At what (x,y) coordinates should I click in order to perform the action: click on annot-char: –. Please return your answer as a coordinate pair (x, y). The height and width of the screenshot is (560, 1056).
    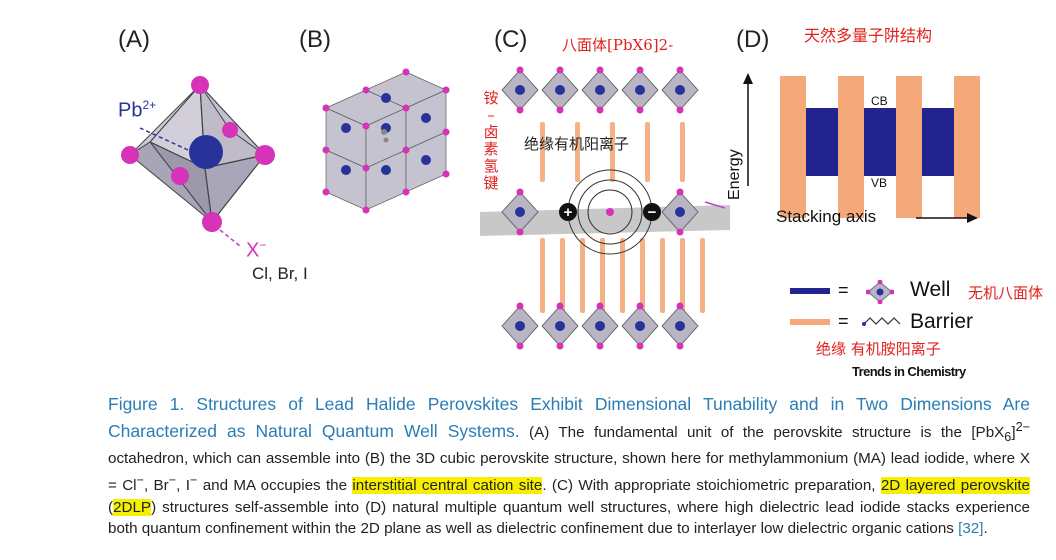
    Looking at the image, I should click on (491, 115).